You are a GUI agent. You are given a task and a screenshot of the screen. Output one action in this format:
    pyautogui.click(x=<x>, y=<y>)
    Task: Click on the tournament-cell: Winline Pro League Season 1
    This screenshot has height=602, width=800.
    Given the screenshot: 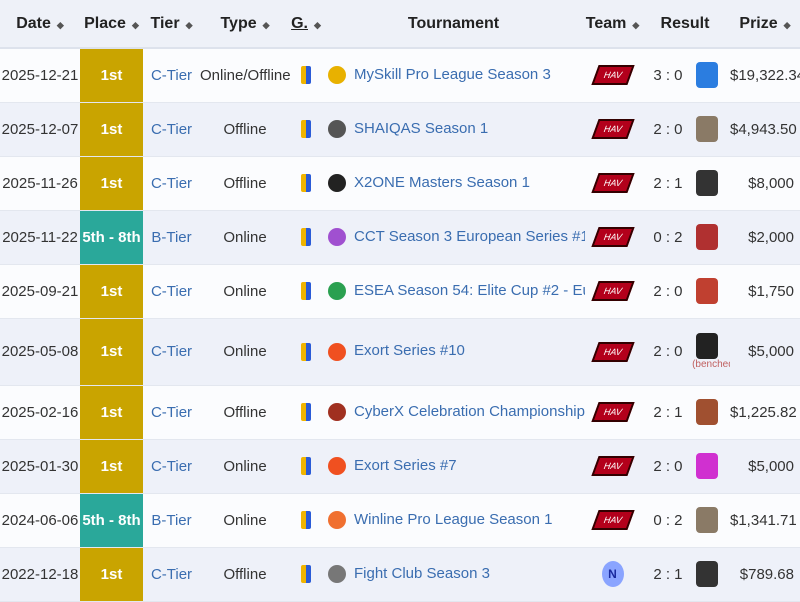 What is the action you would take?
    pyautogui.click(x=453, y=520)
    